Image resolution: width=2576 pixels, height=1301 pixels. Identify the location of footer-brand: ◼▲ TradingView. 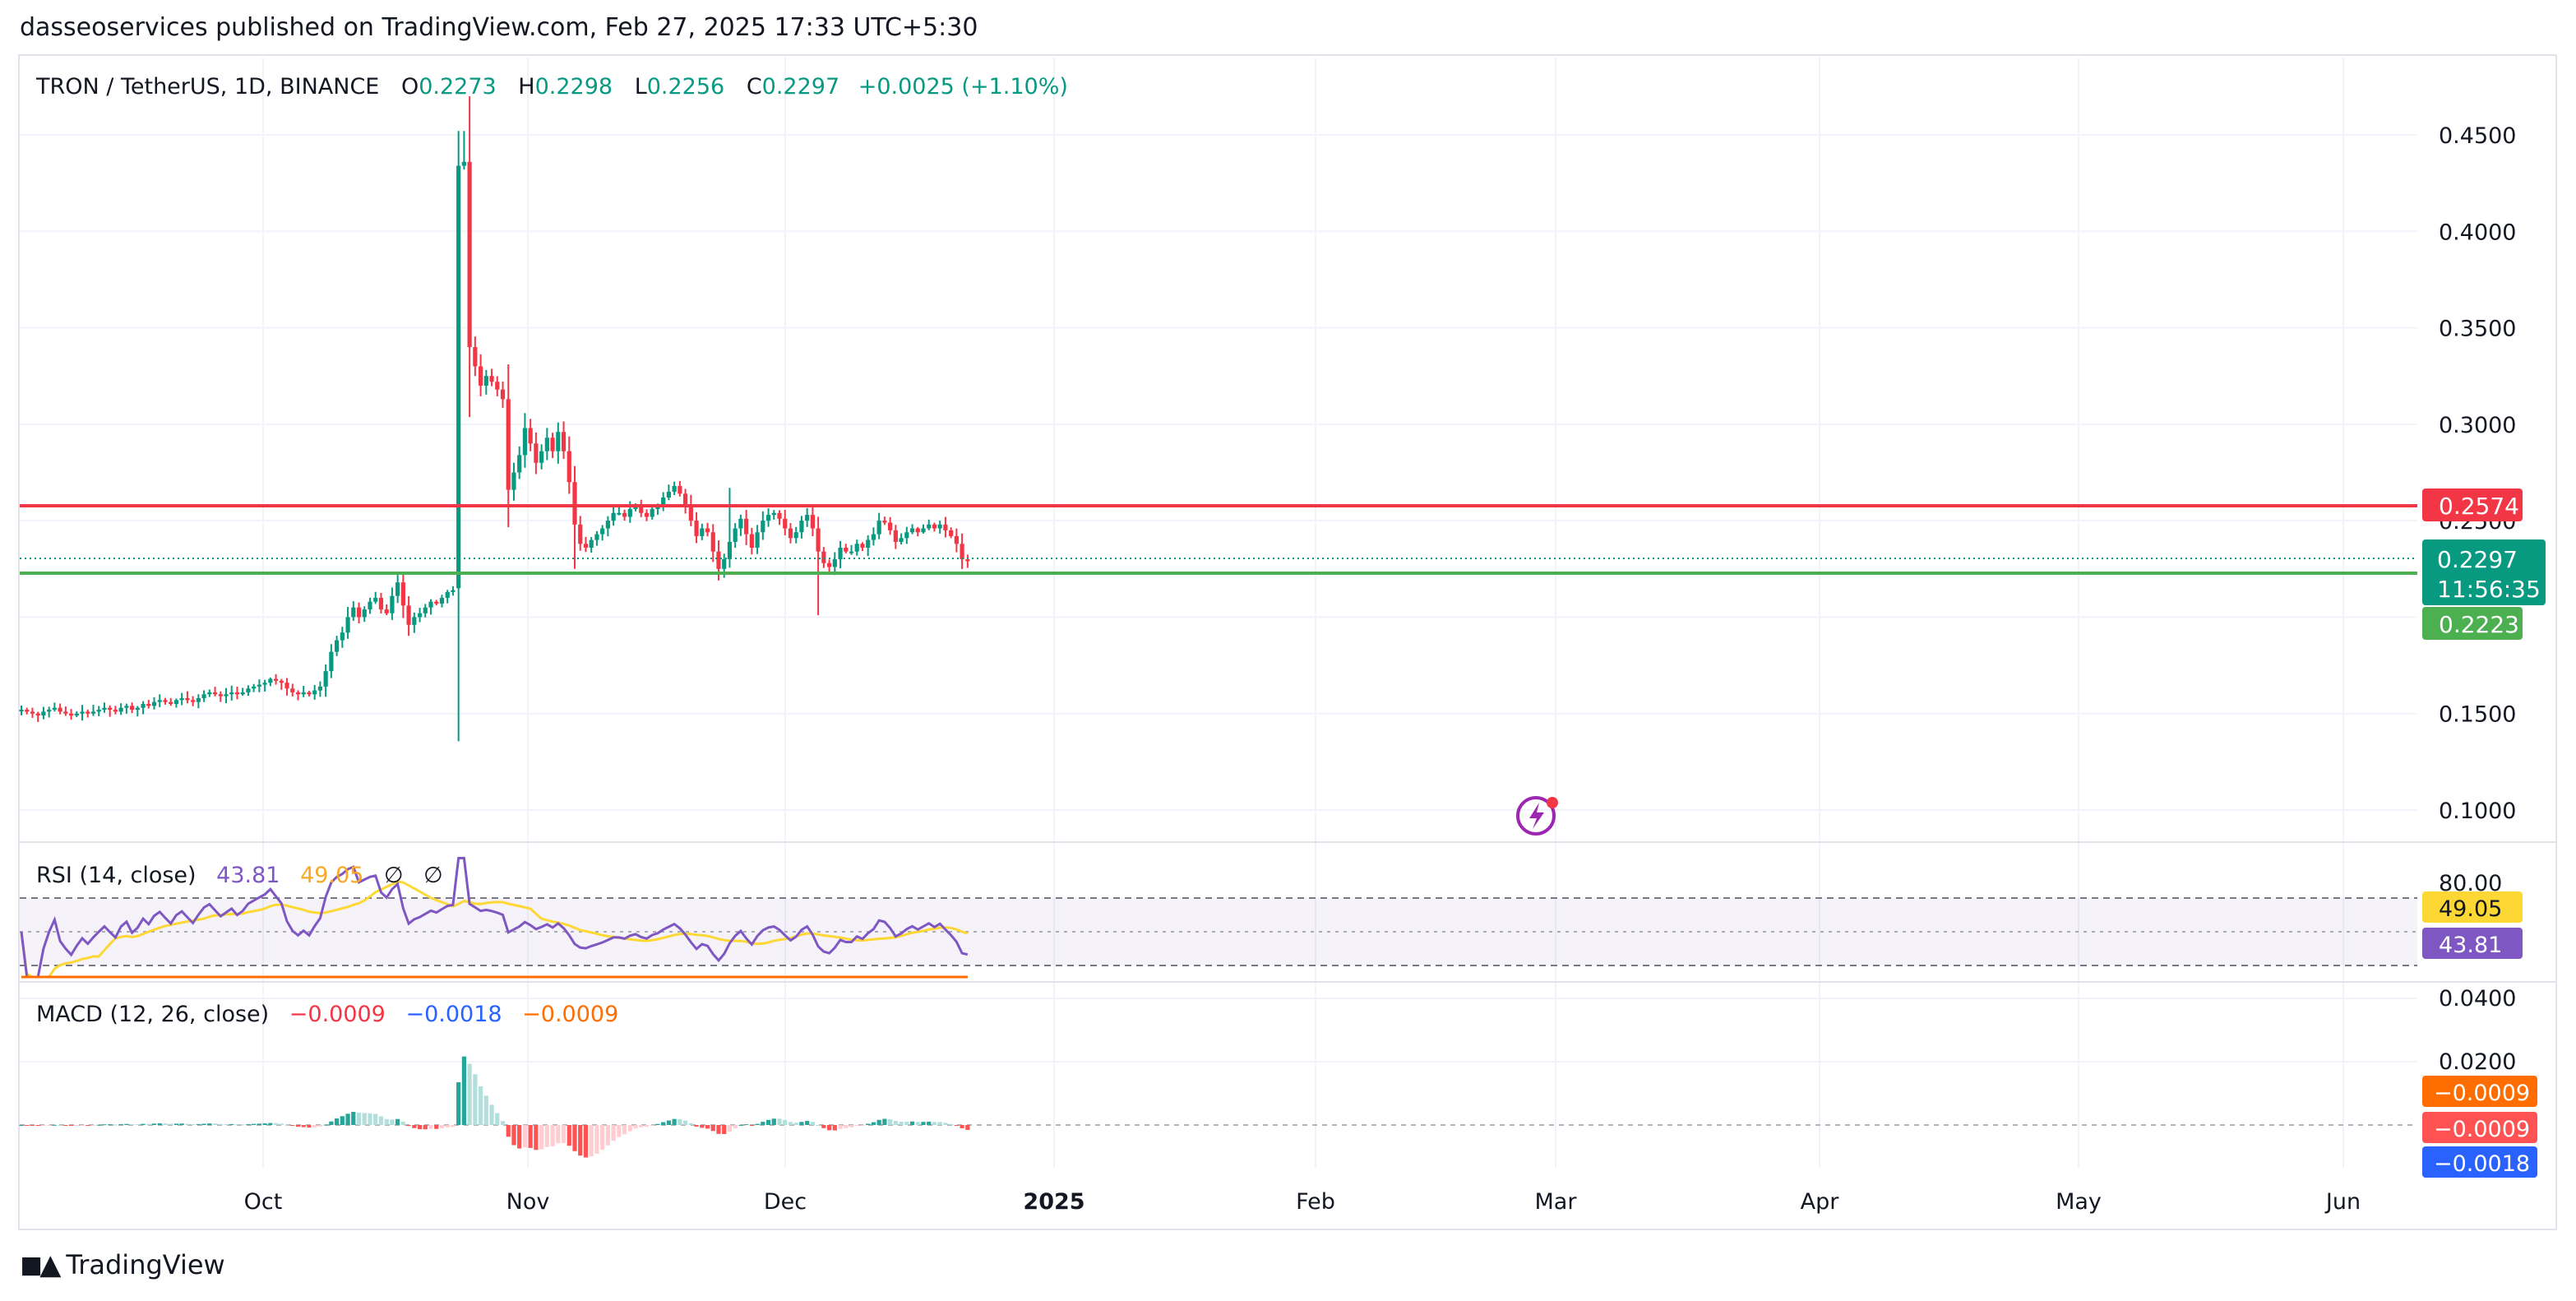
(122, 1264).